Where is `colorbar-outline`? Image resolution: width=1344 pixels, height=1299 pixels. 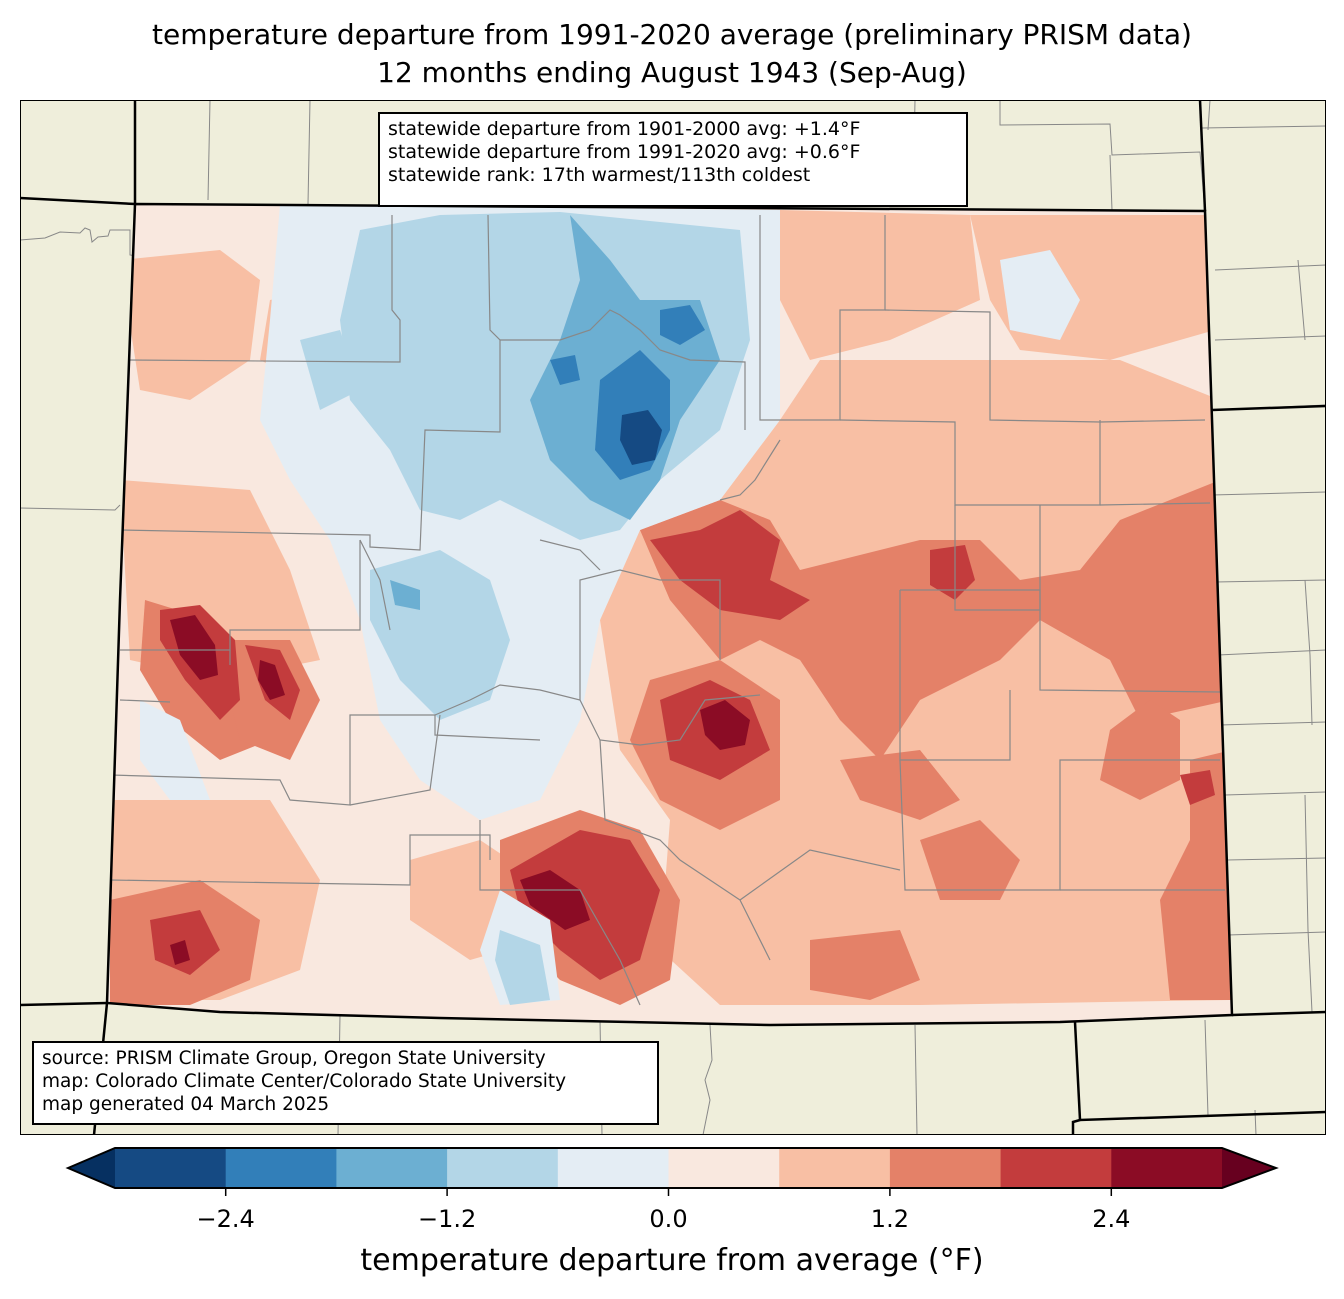 colorbar-outline is located at coordinates (672, 1168).